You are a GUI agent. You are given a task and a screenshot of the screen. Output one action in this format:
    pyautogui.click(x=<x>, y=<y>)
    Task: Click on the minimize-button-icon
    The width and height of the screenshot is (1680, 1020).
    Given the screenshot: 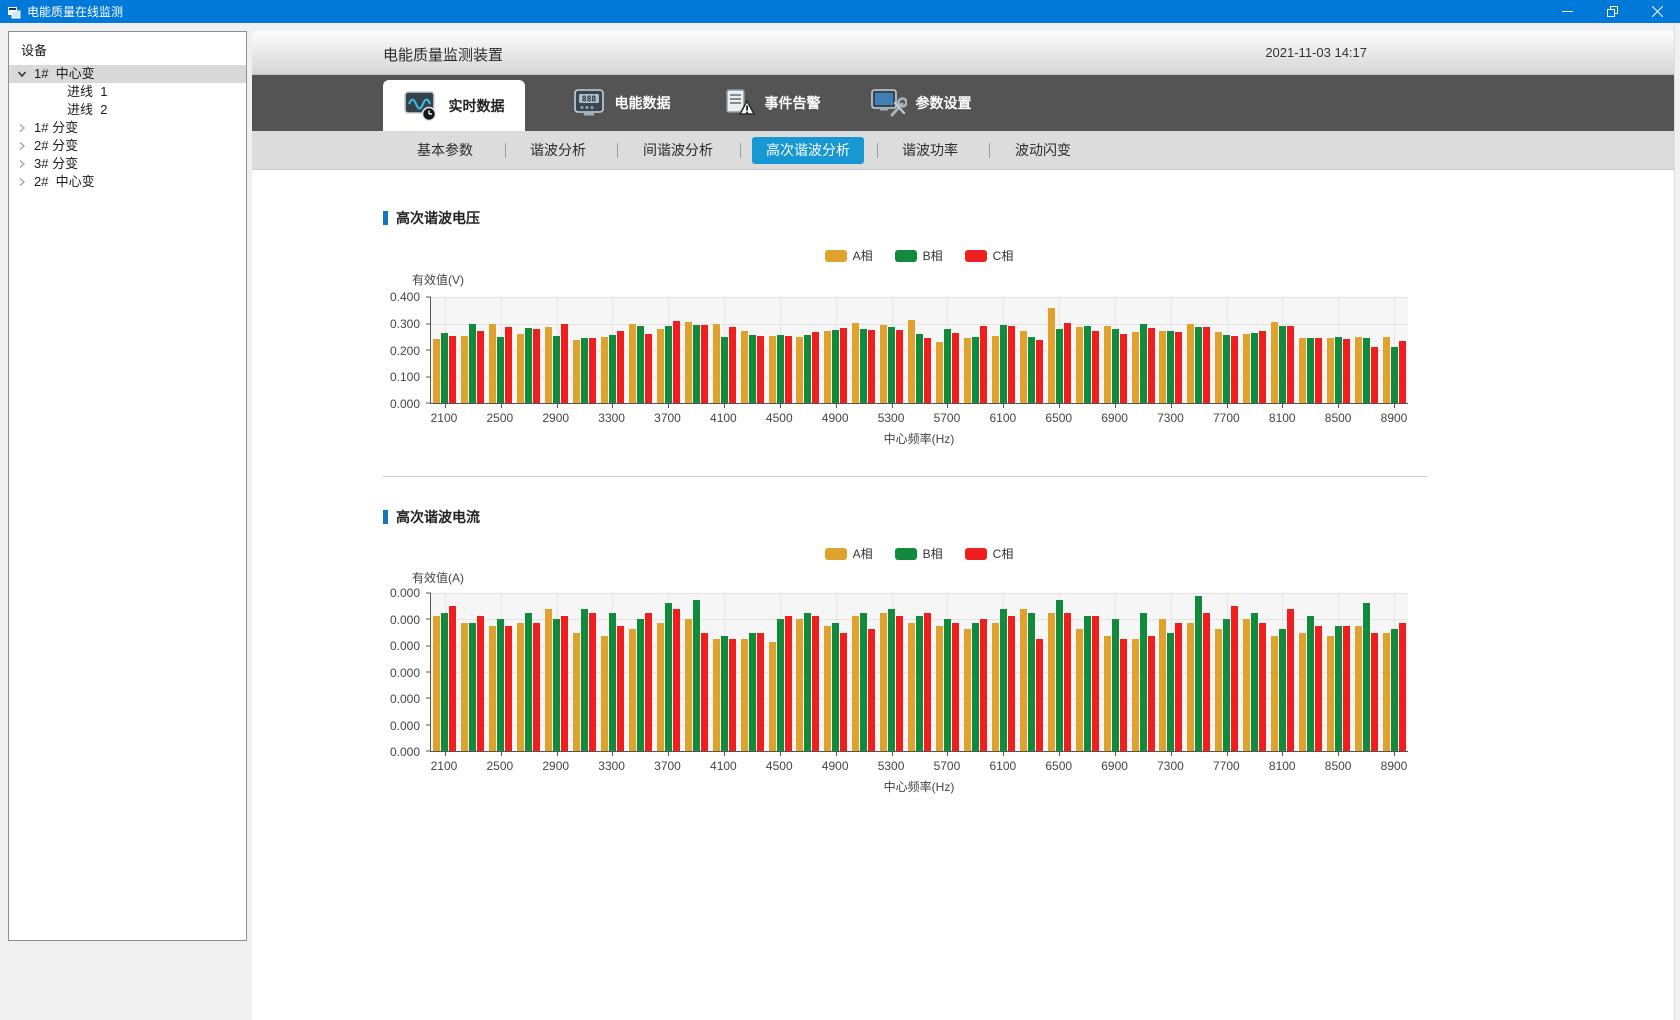 What is the action you would take?
    pyautogui.click(x=1567, y=11)
    